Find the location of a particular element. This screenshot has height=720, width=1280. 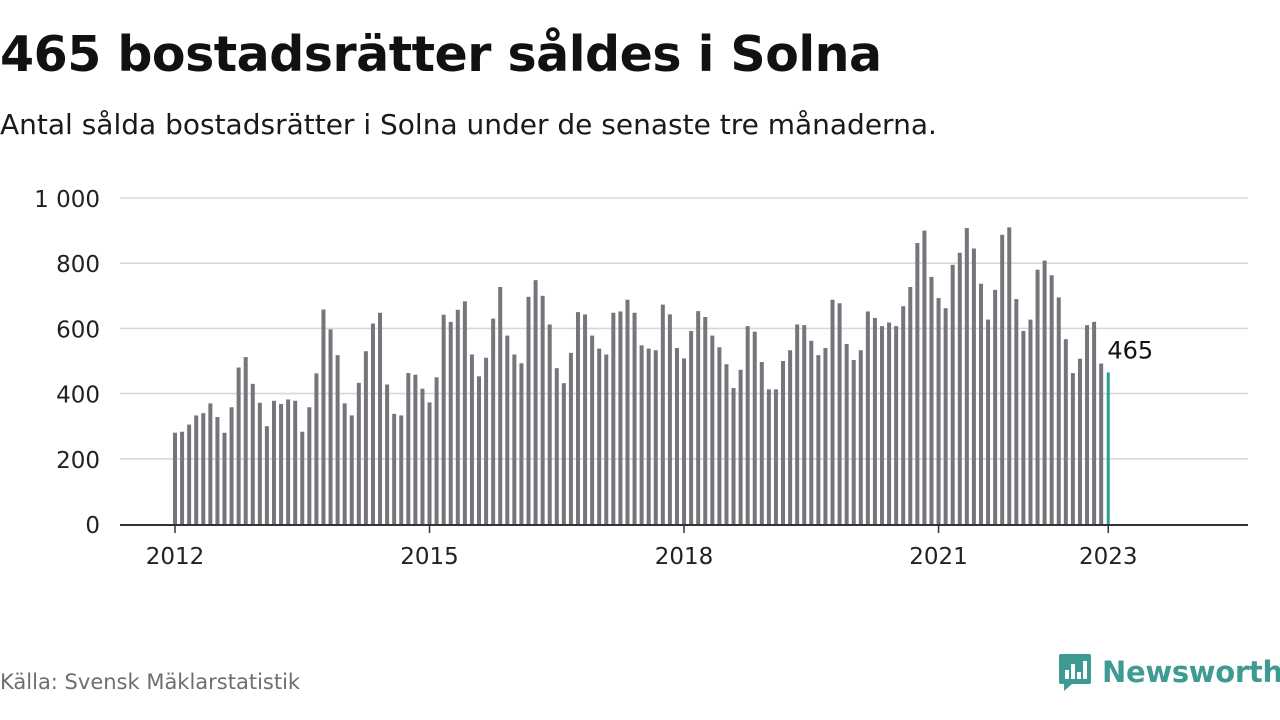

latest-value-label: 465 is located at coordinates (1130, 350).